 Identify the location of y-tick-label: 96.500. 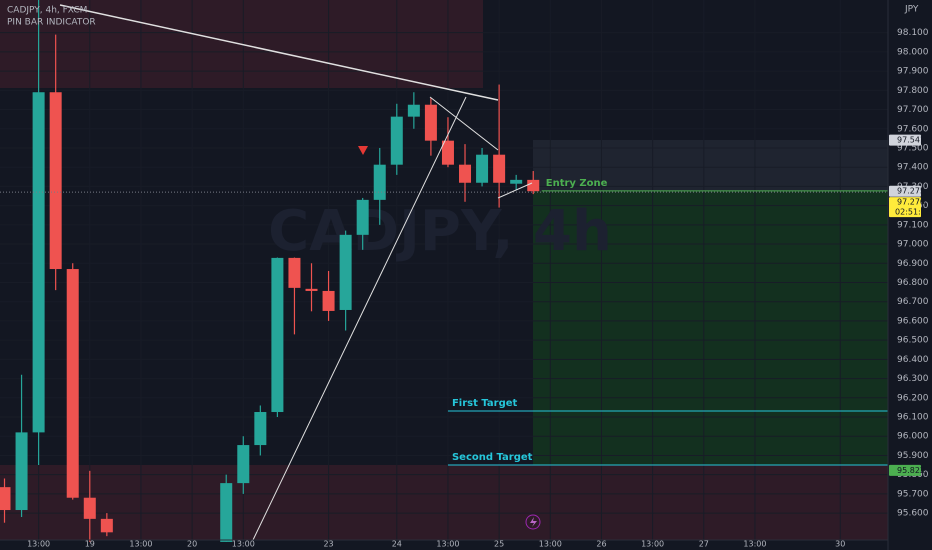
(913, 341).